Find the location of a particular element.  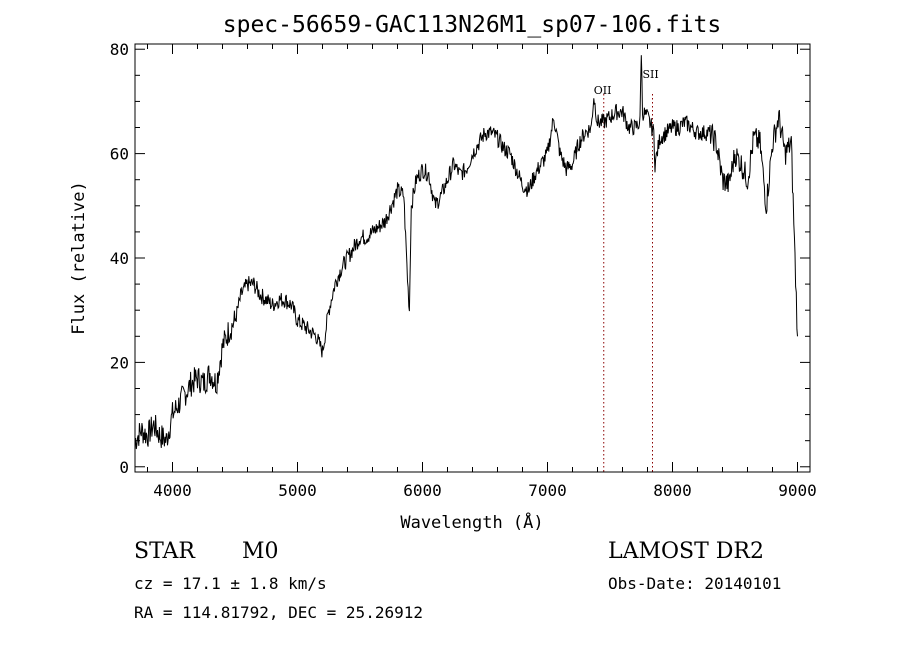

marker-label-oii: OII is located at coordinates (603, 90).